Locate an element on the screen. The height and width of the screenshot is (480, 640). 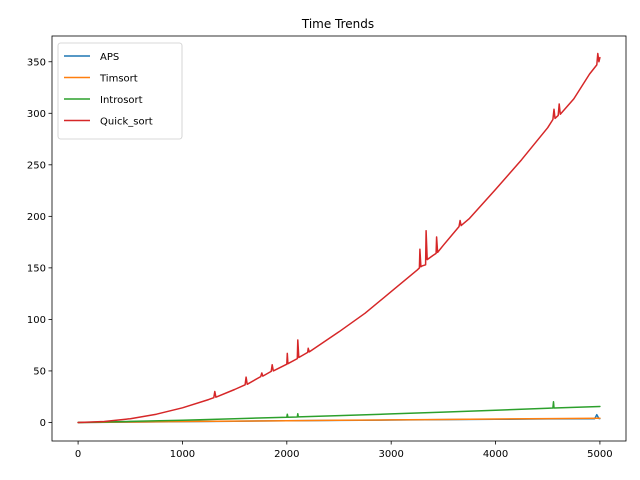
x-tick-label: 3000 is located at coordinates (390, 454).